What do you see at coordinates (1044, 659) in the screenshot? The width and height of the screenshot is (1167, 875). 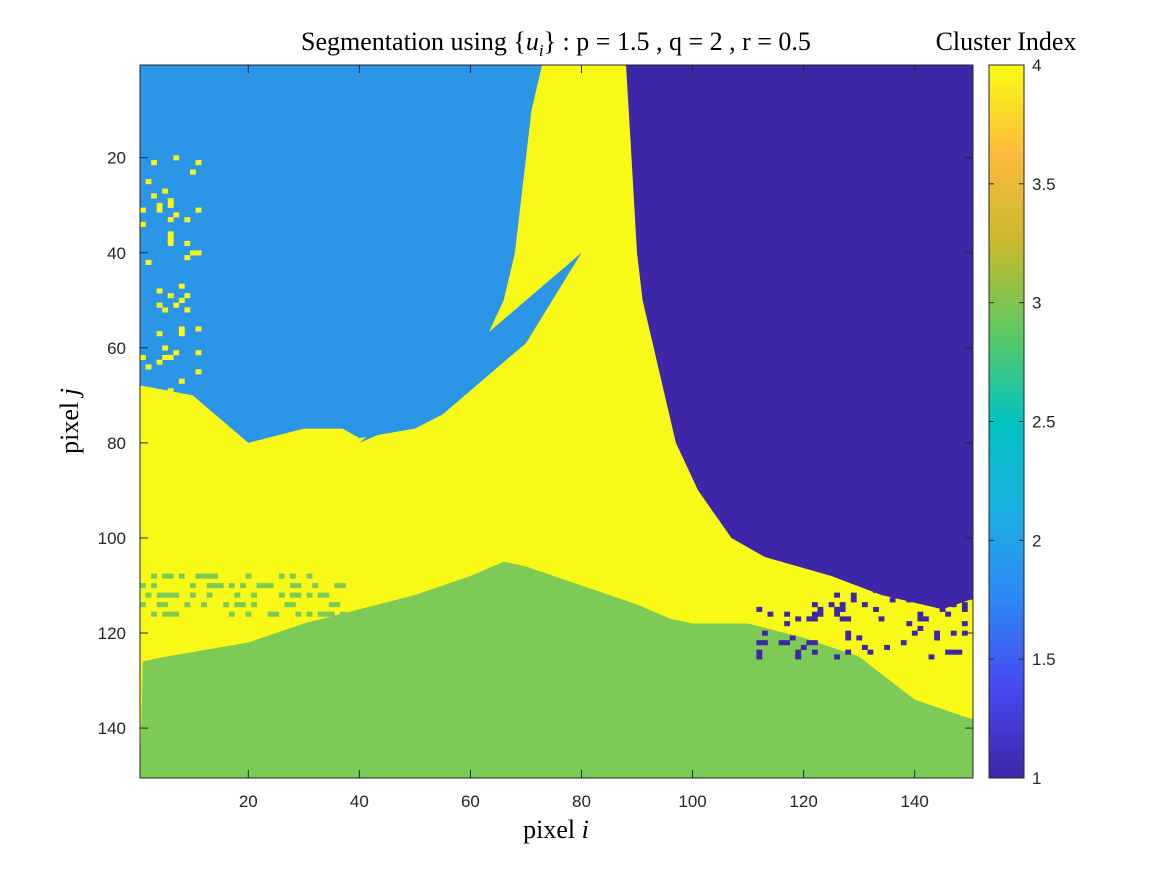 I see `colorbar-tick-label: 1.5` at bounding box center [1044, 659].